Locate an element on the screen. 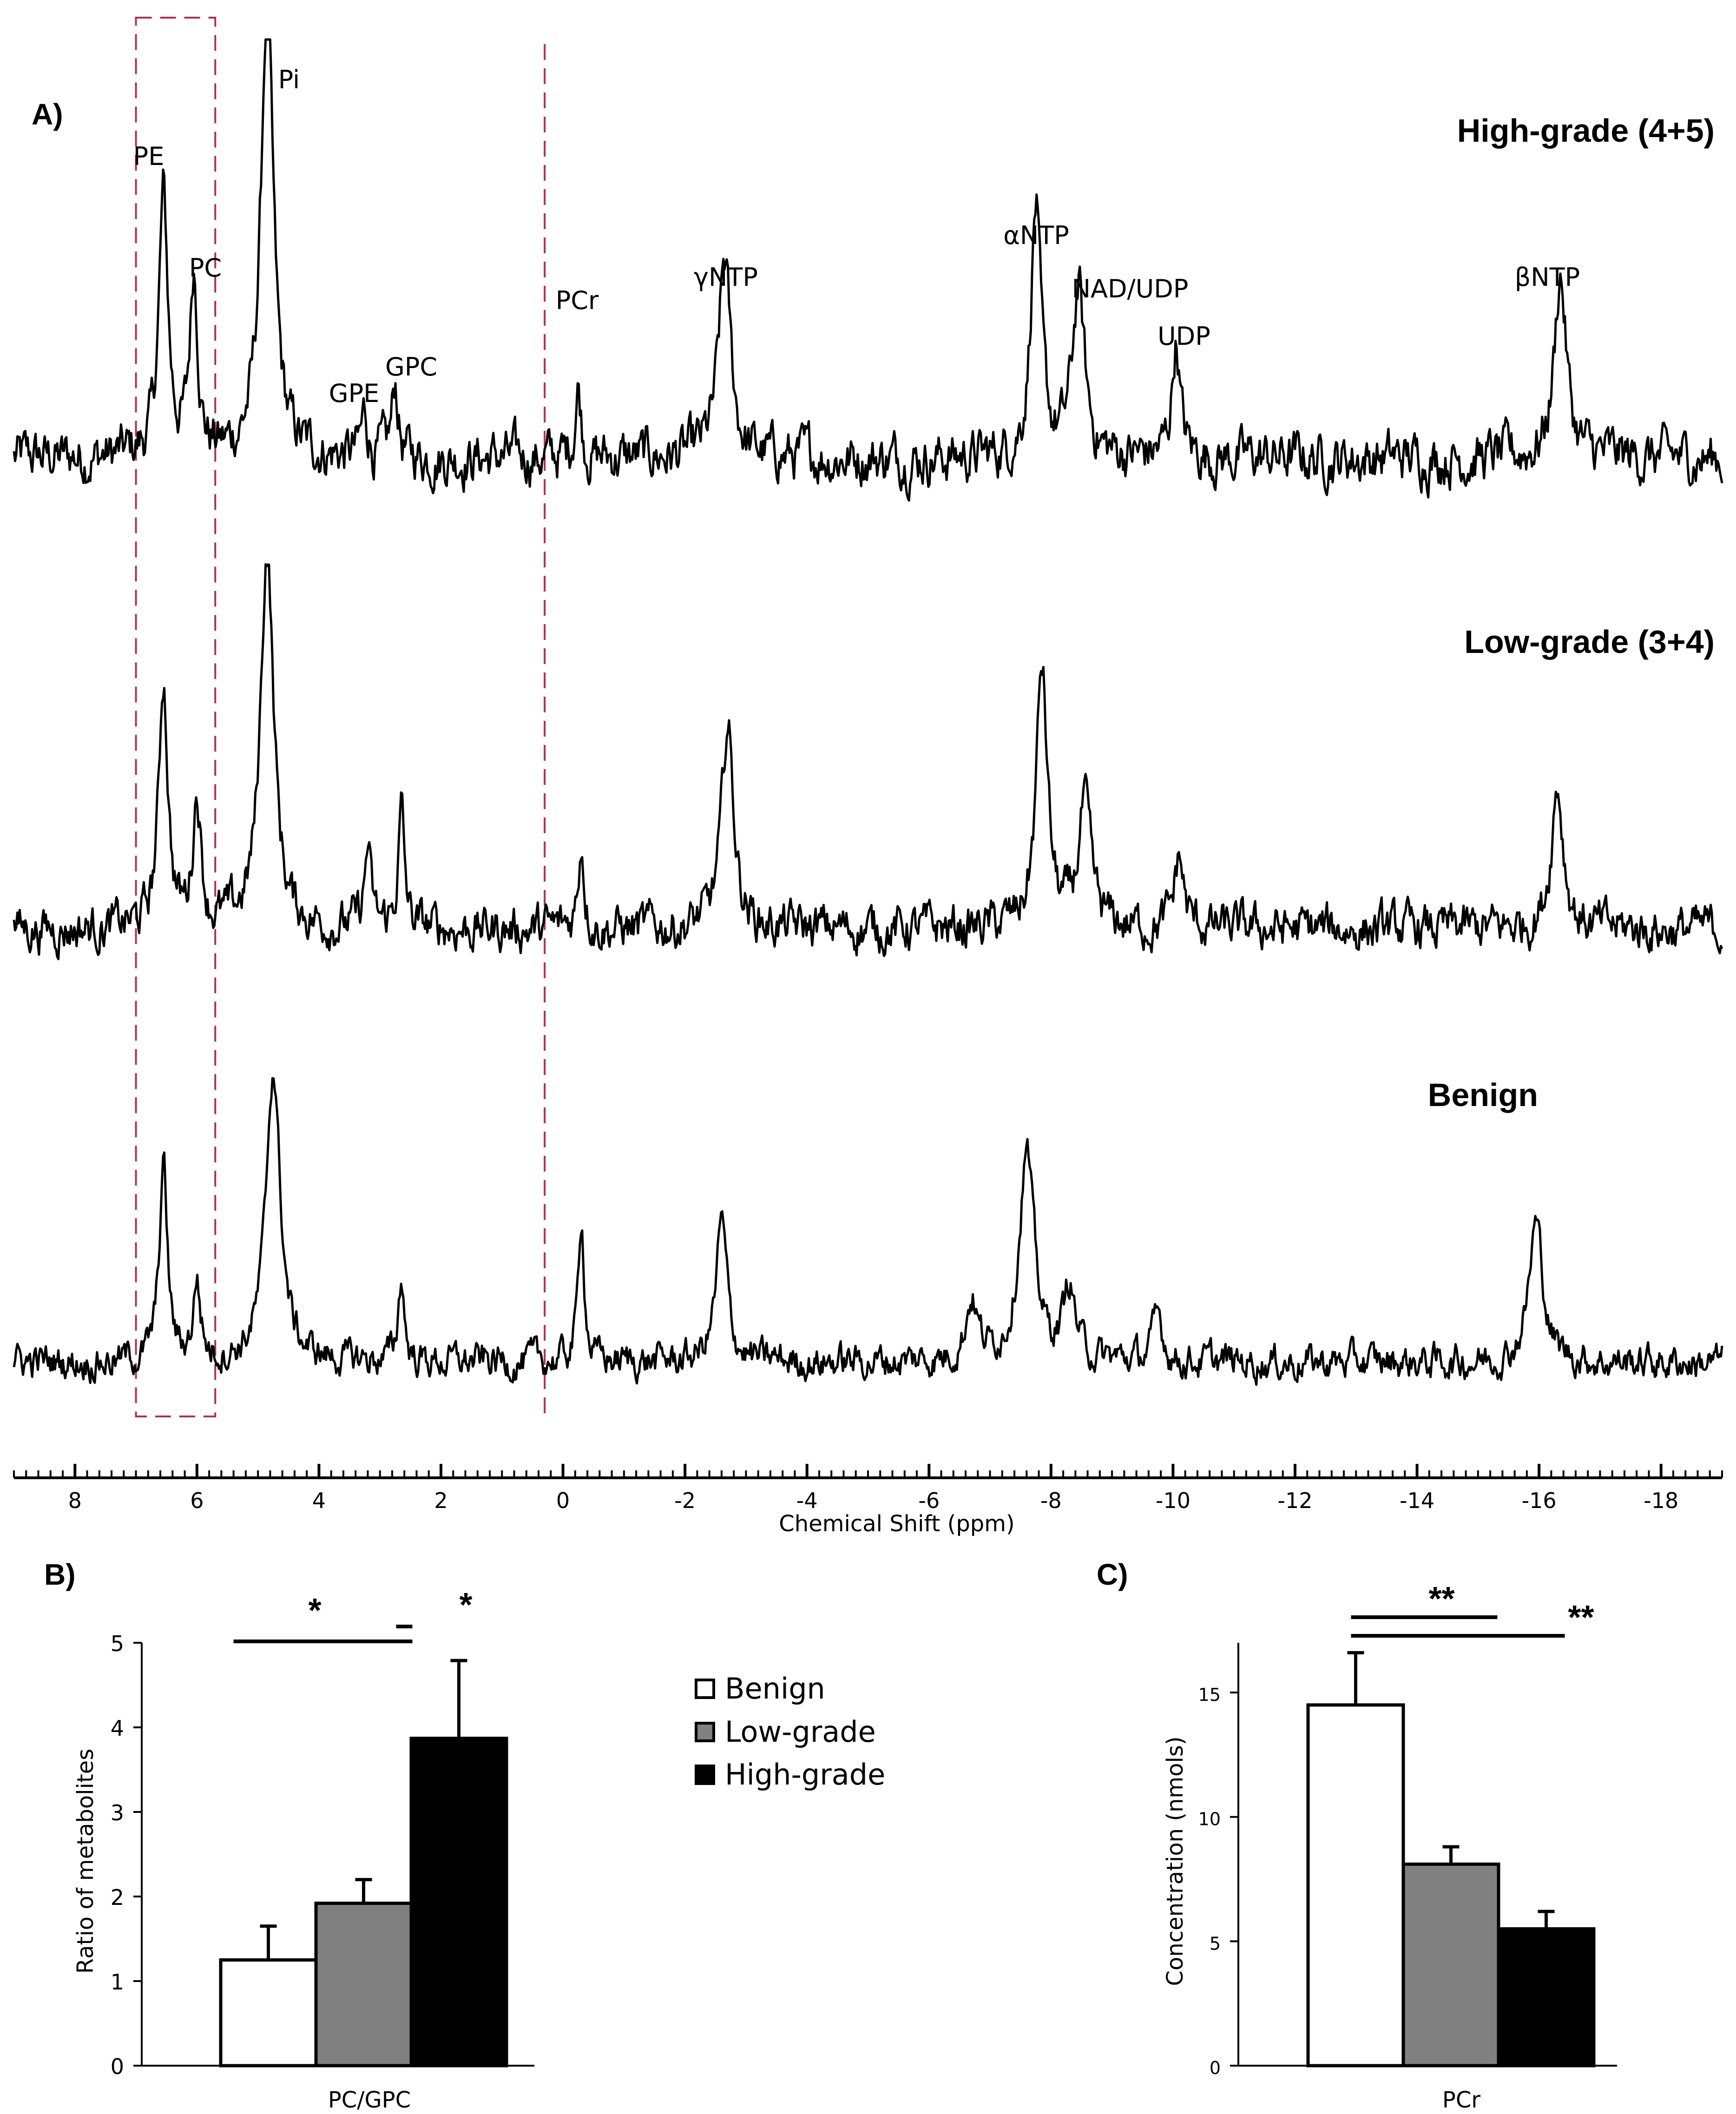  legend-swatch-benign is located at coordinates (705, 1689).